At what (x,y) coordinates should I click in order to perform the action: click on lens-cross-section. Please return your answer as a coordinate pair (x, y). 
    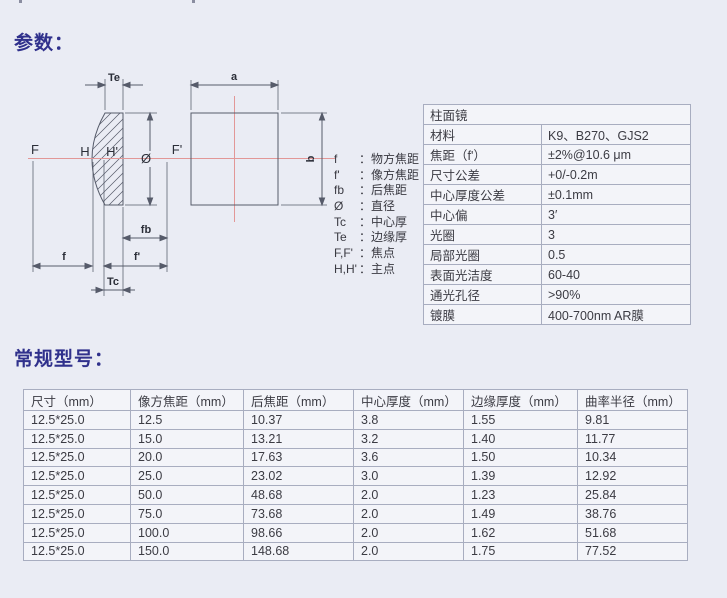
    Looking at the image, I should click on (107, 159).